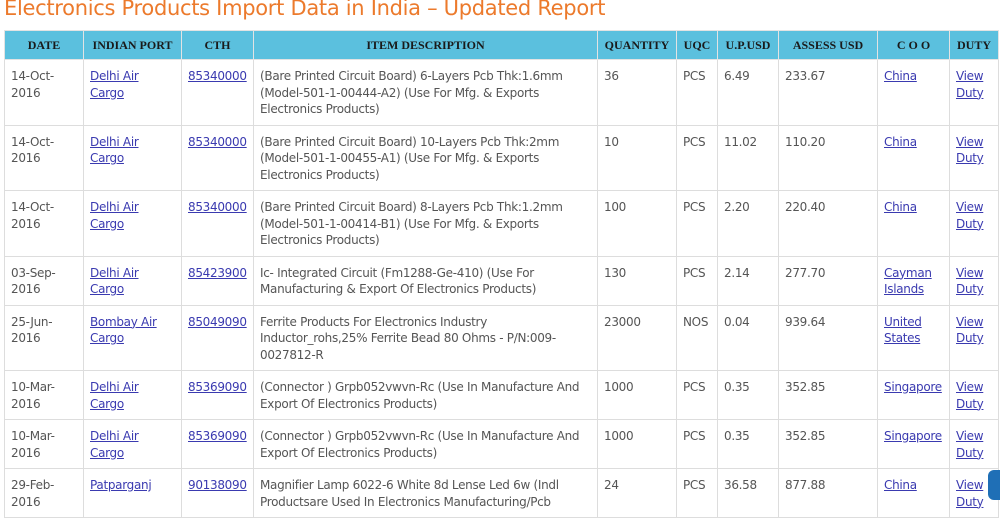  Describe the element at coordinates (44, 493) in the screenshot. I see `date-cell: 29-Feb-2016` at that location.